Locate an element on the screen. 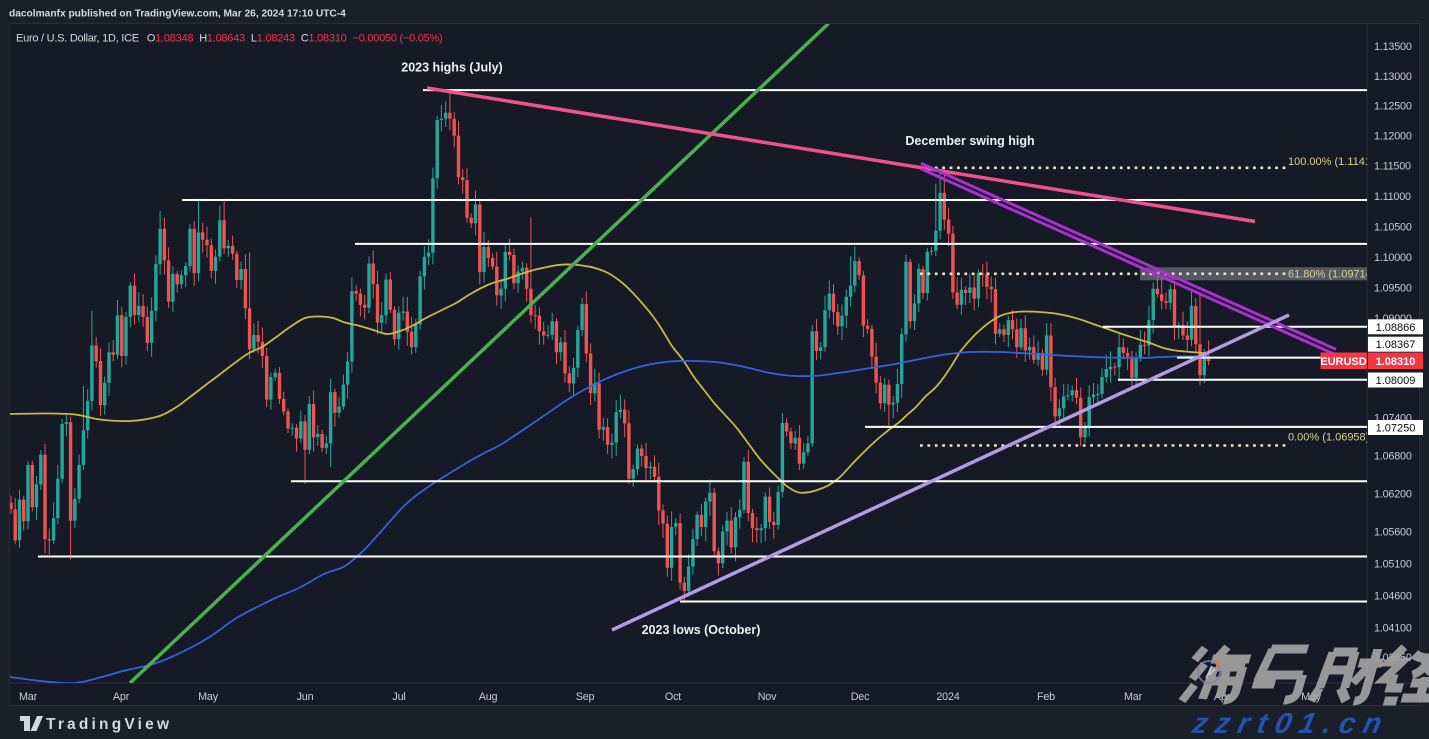 This screenshot has width=1429, height=739. svg-text: 2023 lows (October) is located at coordinates (701, 630).